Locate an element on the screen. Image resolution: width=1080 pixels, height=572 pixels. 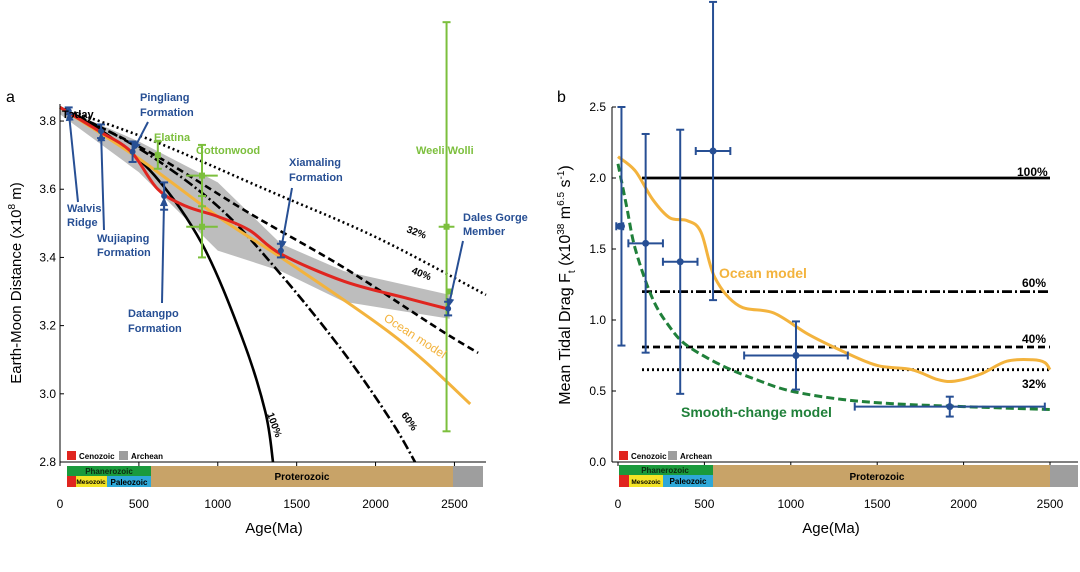
y-axis-label-a-unit: m) is located at coordinates (16, 193).